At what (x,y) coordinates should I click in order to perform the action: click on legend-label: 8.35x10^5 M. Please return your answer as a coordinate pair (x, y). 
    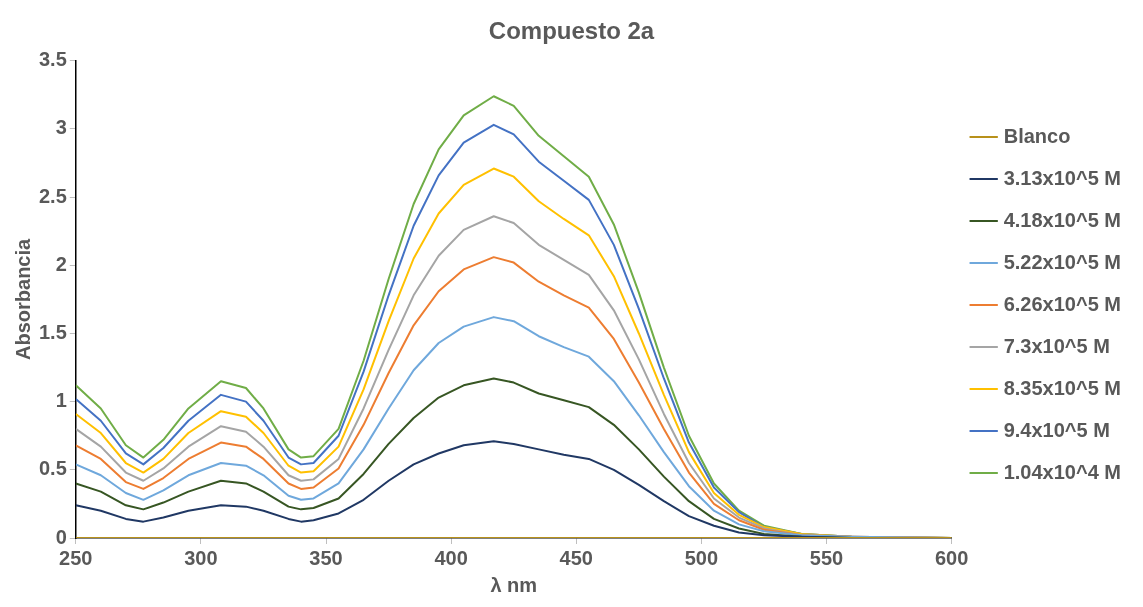
    Looking at the image, I should click on (1062, 387).